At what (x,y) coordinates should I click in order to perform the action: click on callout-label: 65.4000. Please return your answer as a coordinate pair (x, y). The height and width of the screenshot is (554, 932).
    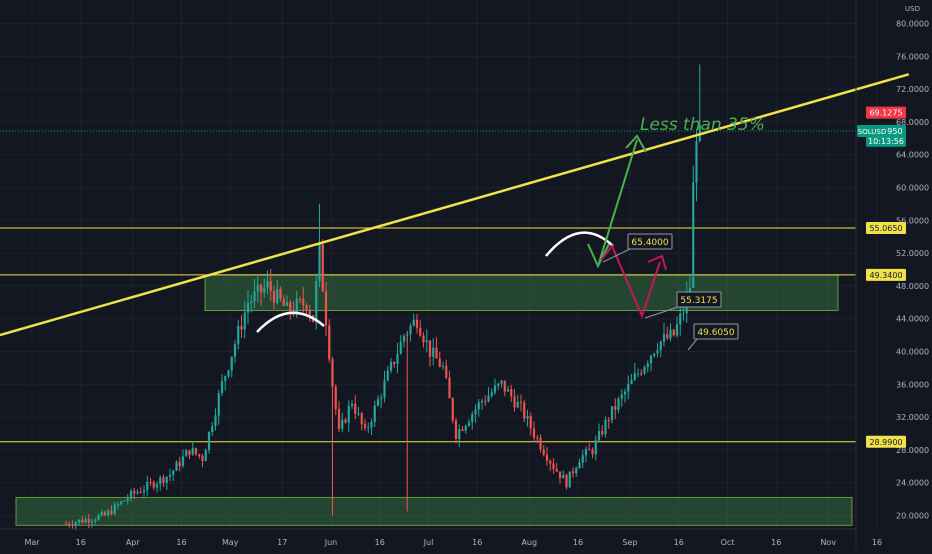
    Looking at the image, I should click on (649, 243).